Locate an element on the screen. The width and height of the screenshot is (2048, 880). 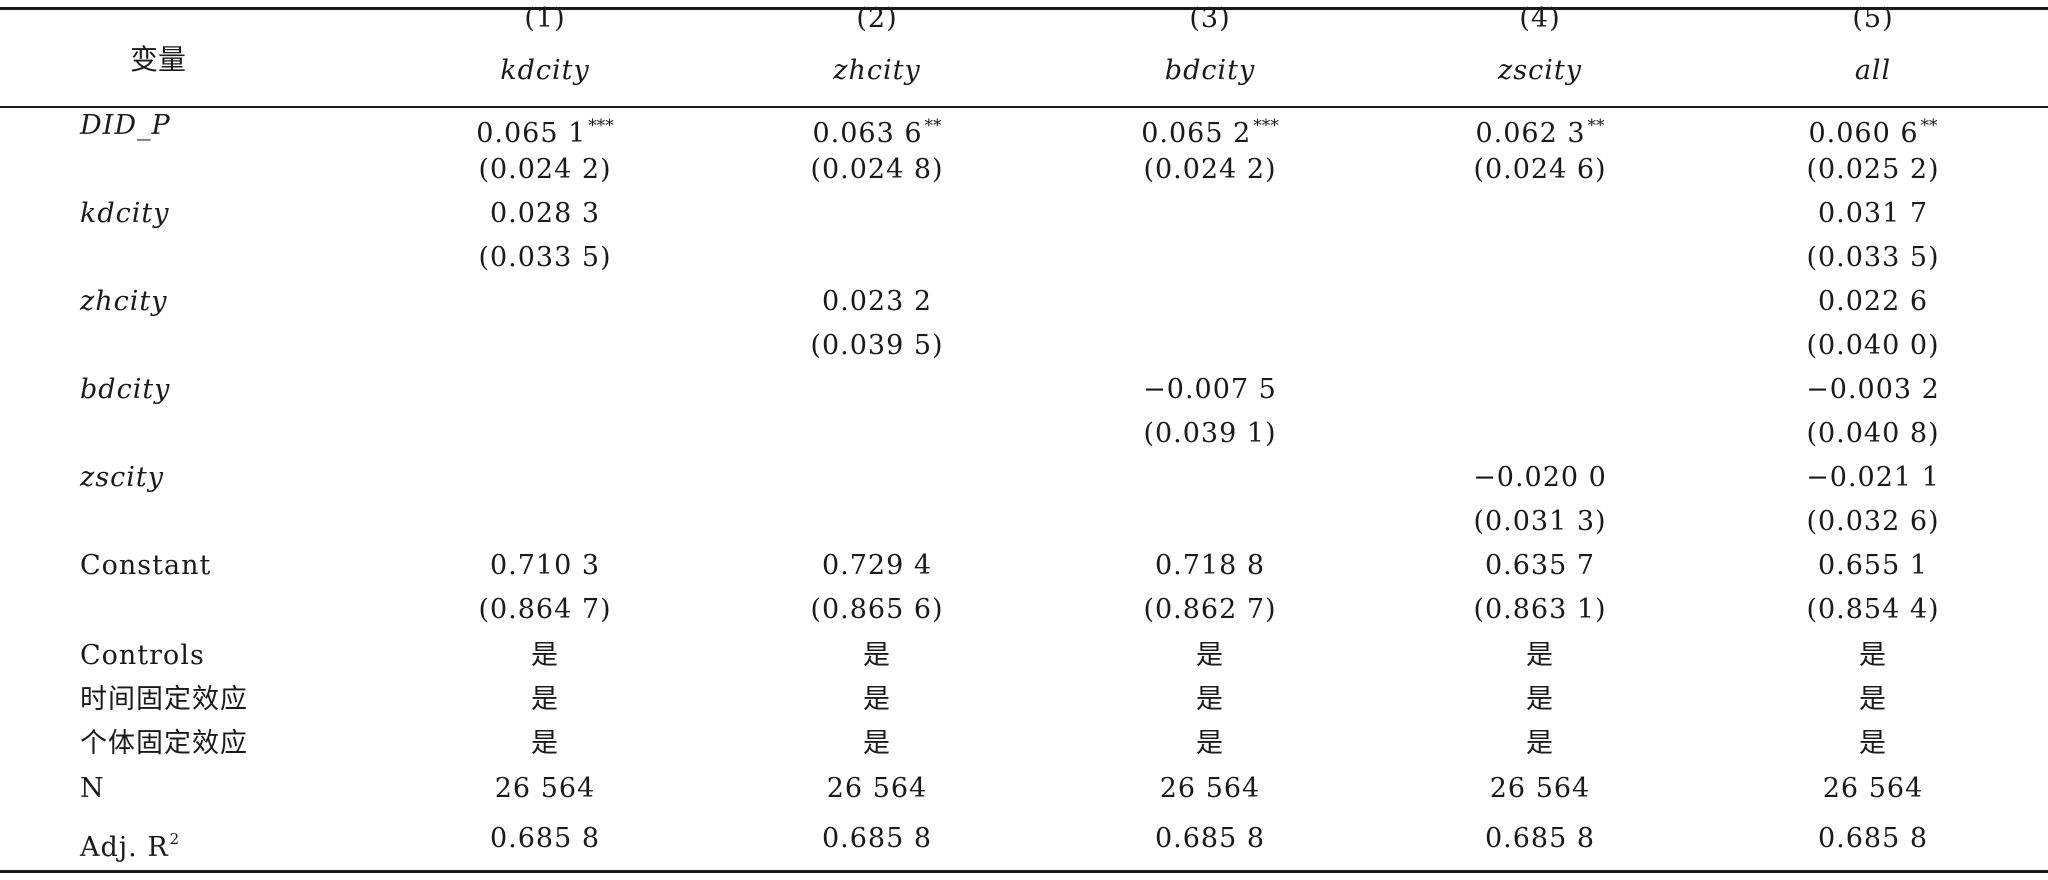
coefficient-cell: 0.718 8 is located at coordinates (1210, 566).